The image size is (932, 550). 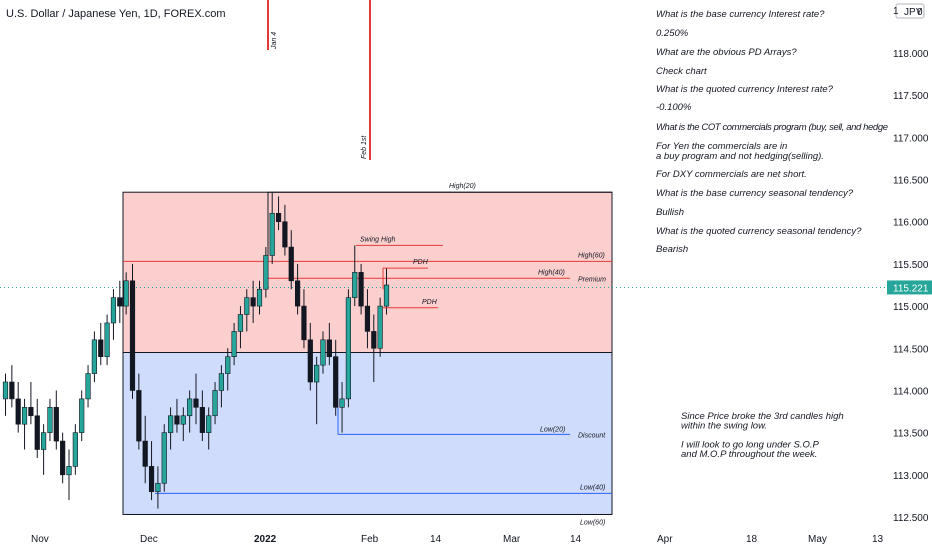 What do you see at coordinates (591, 255) in the screenshot?
I see `level-label: High(60)` at bounding box center [591, 255].